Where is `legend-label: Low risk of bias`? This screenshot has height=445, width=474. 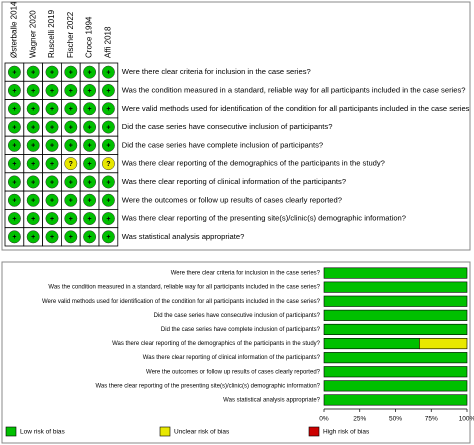
legend-label: Low risk of bias is located at coordinates (43, 432).